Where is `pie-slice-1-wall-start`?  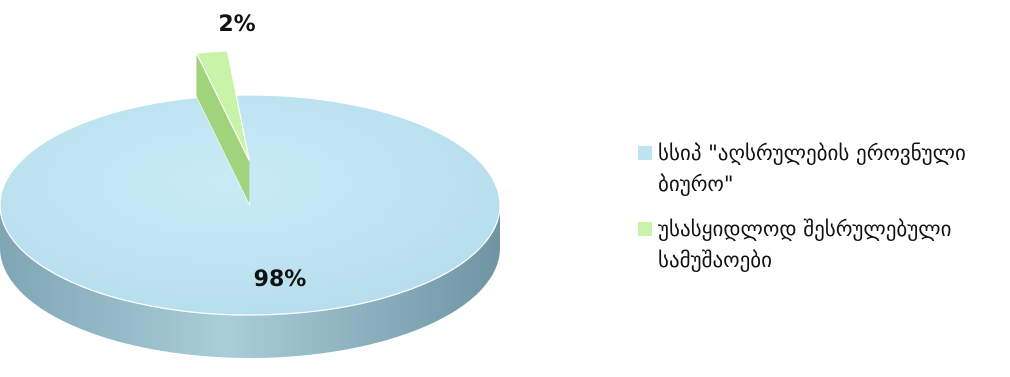
pie-slice-1-wall-start is located at coordinates (223, 128).